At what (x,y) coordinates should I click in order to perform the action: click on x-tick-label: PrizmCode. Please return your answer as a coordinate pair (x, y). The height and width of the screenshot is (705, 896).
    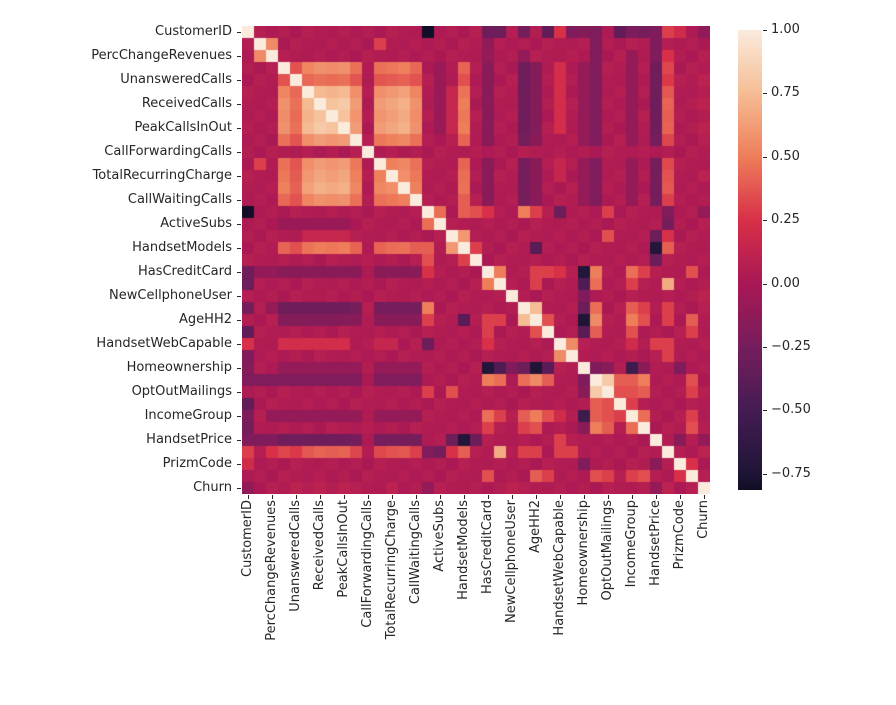
    Looking at the image, I should click on (679, 535).